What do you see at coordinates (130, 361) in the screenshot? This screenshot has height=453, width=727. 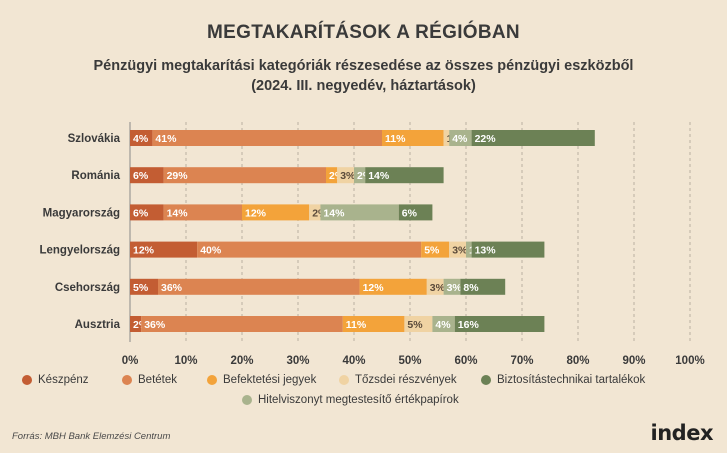 I see `x-tick-label: 0%` at bounding box center [130, 361].